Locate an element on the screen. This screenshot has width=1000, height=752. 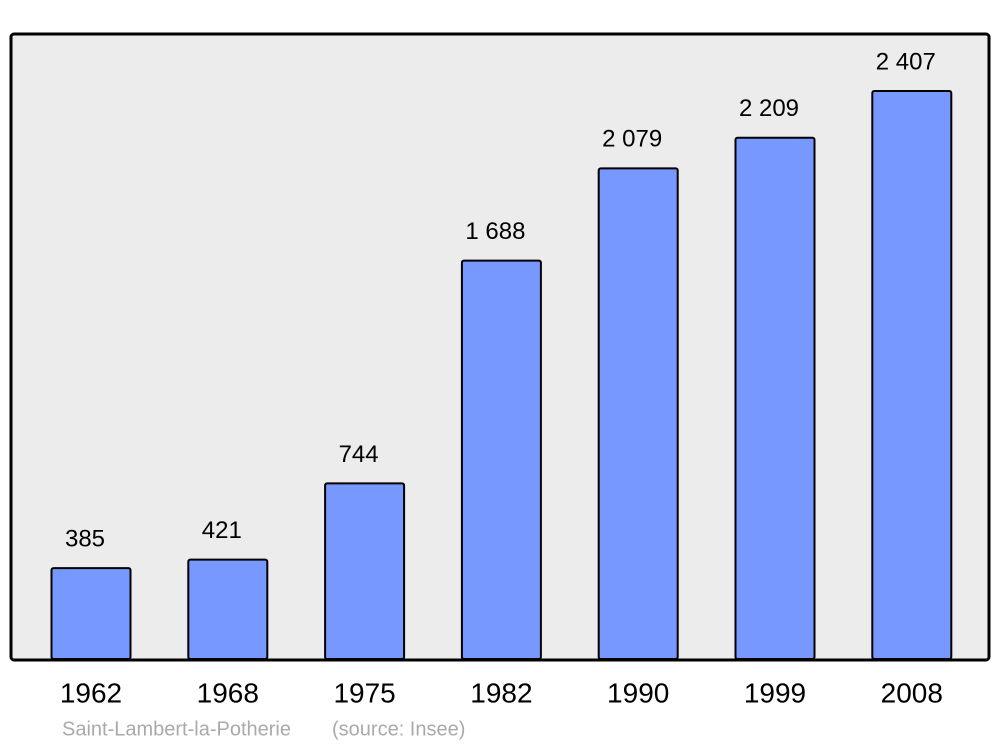
x-tick-label: 1962 is located at coordinates (91, 692).